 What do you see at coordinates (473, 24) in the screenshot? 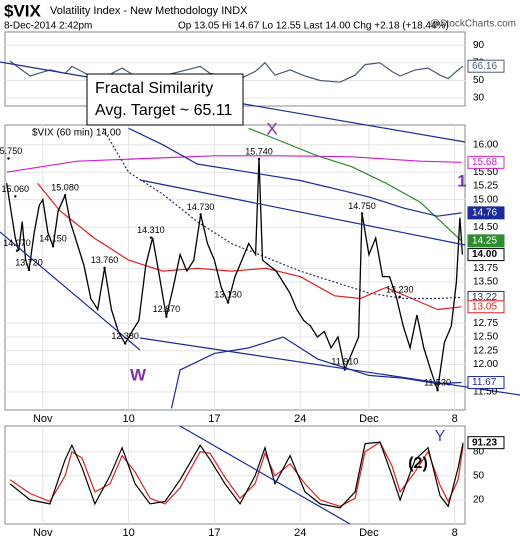
I see `source: @StockCharts.com` at bounding box center [473, 24].